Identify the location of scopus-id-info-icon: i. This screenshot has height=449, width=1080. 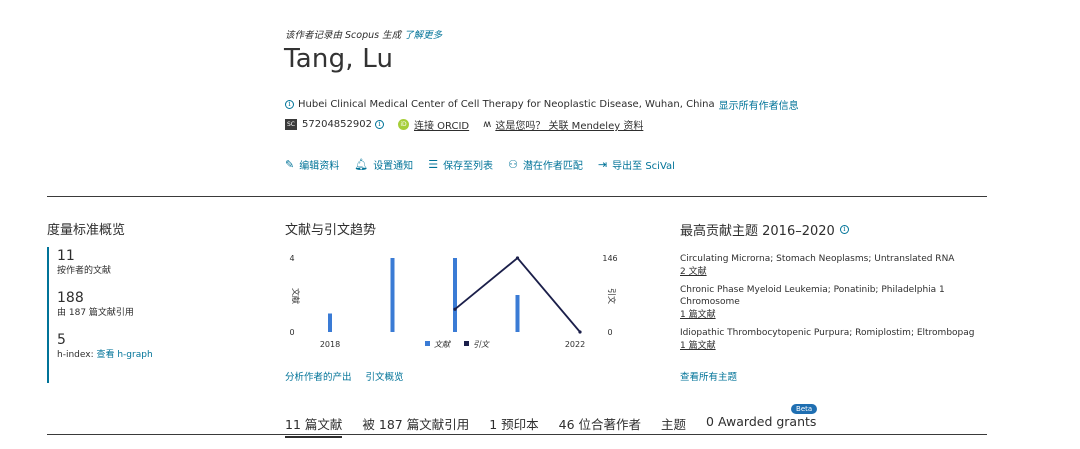
(379, 124).